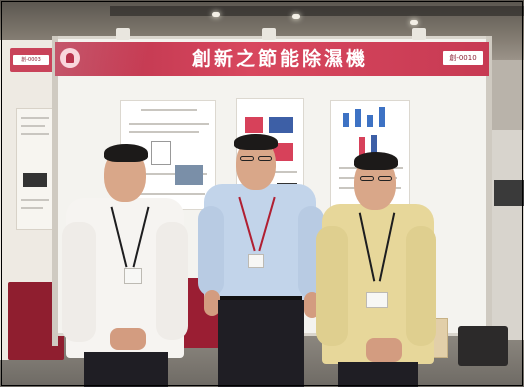 This screenshot has width=524, height=387. Describe the element at coordinates (70, 58) in the screenshot. I see `booth-logo-icon` at that location.